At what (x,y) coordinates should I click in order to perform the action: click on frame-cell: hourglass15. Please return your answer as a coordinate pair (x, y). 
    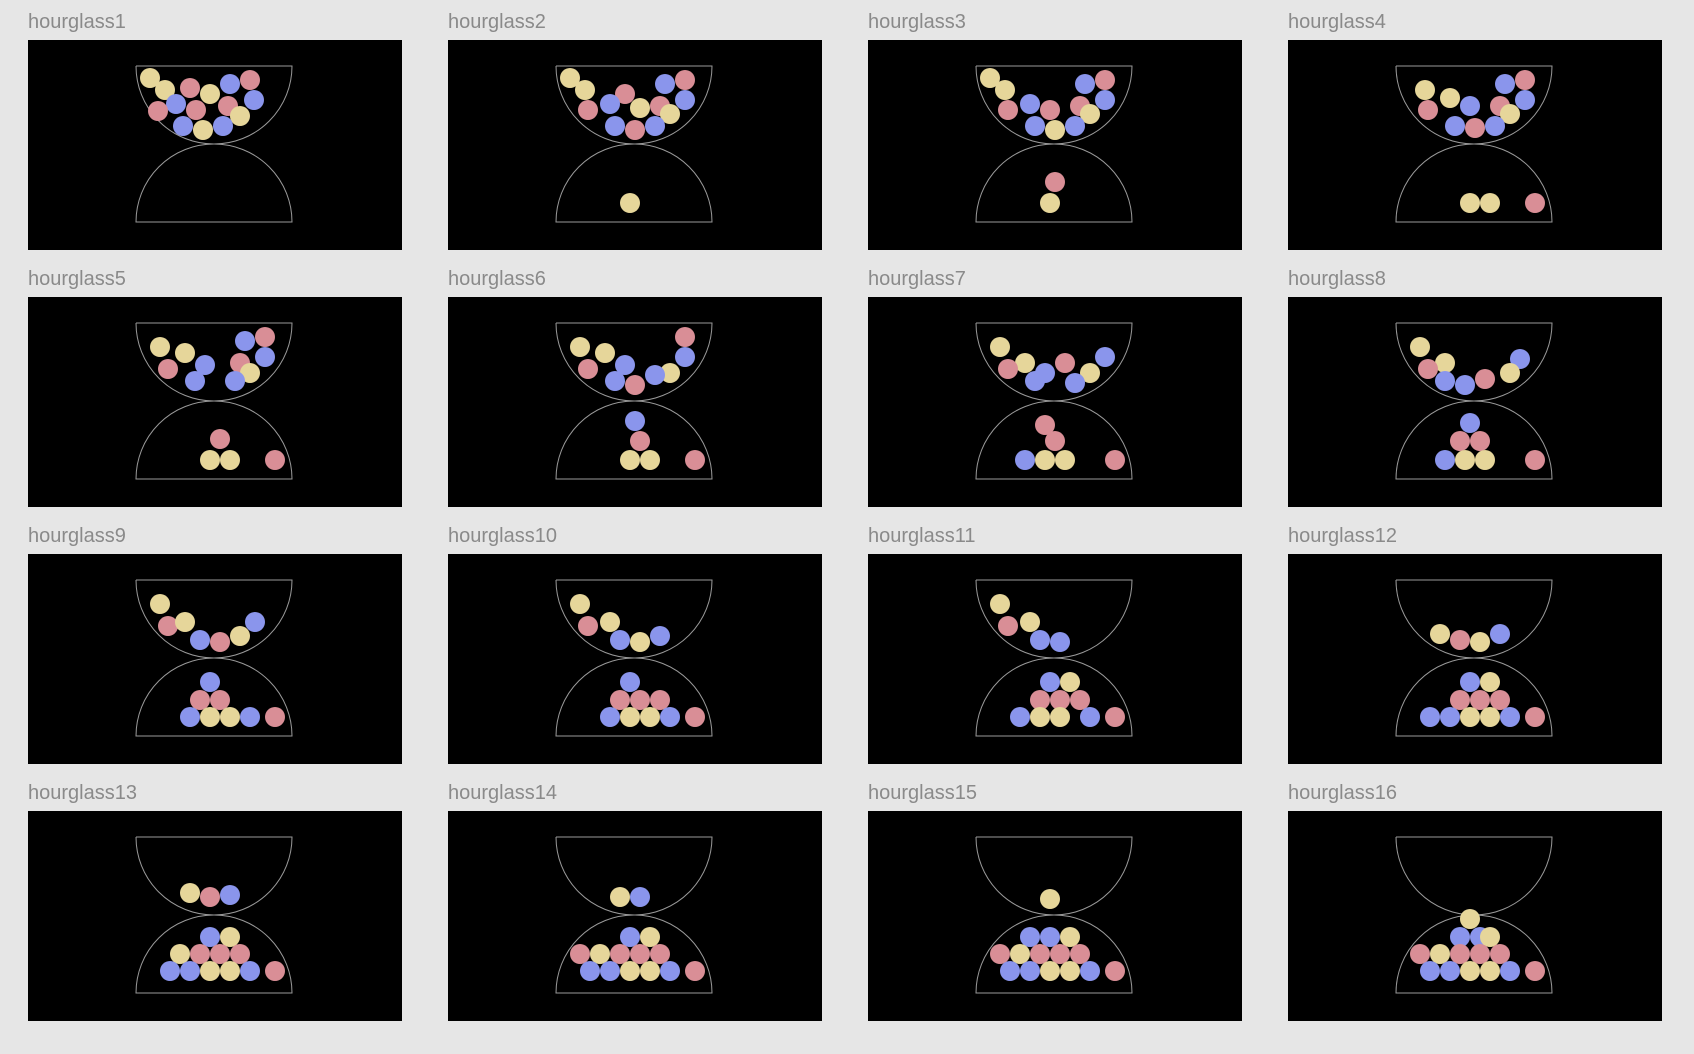
    Looking at the image, I should click on (1055, 889).